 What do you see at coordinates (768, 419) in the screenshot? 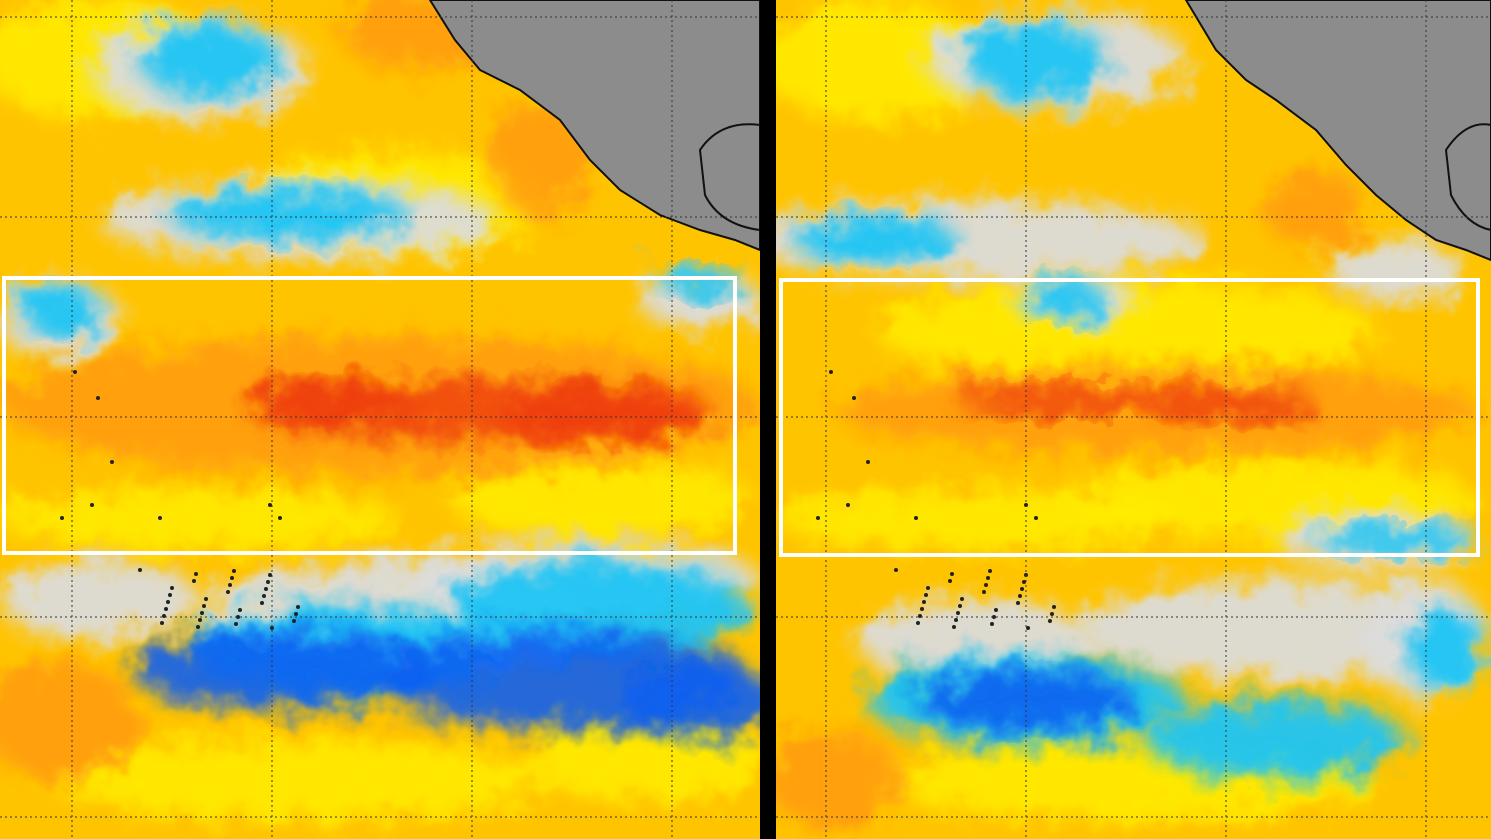
I see `panel-divider` at bounding box center [768, 419].